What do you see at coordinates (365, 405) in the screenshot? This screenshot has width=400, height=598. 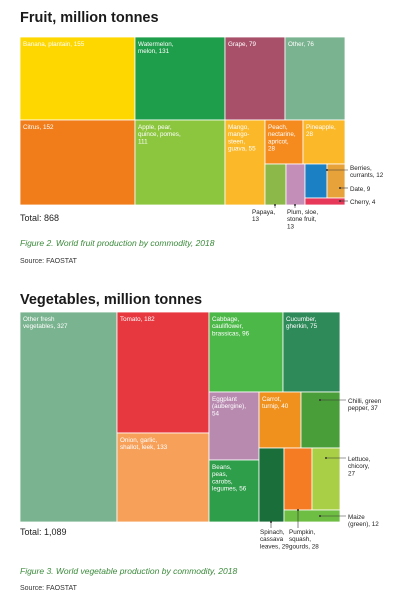 I see `veg-callout-chilli-green-pepper: Chilli, green pepper, 37` at bounding box center [365, 405].